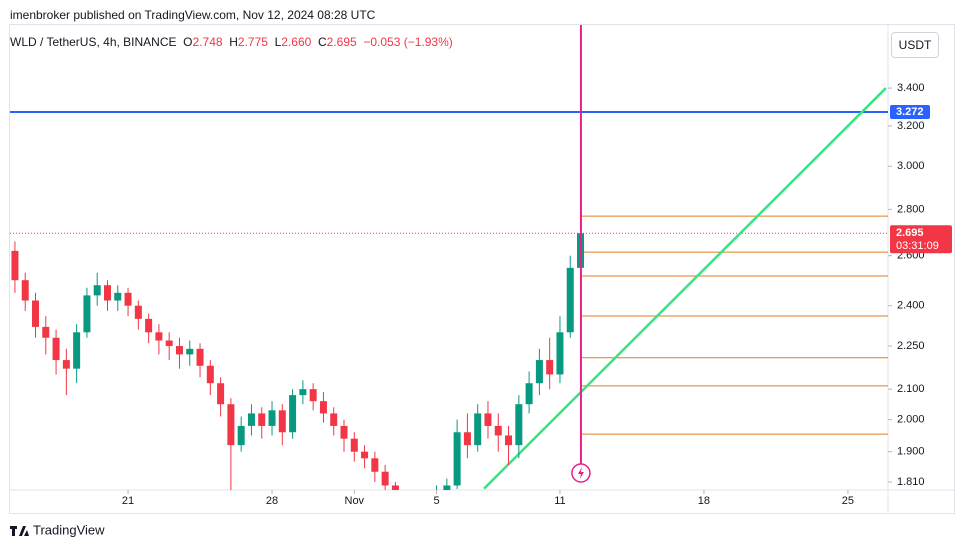 The width and height of the screenshot is (963, 549). I want to click on ohlc-label: L, so click(278, 42).